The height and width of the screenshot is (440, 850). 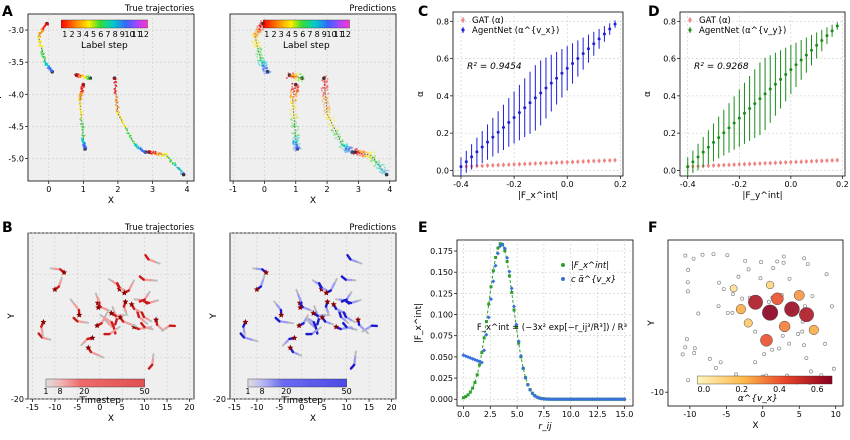 What do you see at coordinates (657, 392) in the screenshot?
I see `y-tick-label: -10` at bounding box center [657, 392].